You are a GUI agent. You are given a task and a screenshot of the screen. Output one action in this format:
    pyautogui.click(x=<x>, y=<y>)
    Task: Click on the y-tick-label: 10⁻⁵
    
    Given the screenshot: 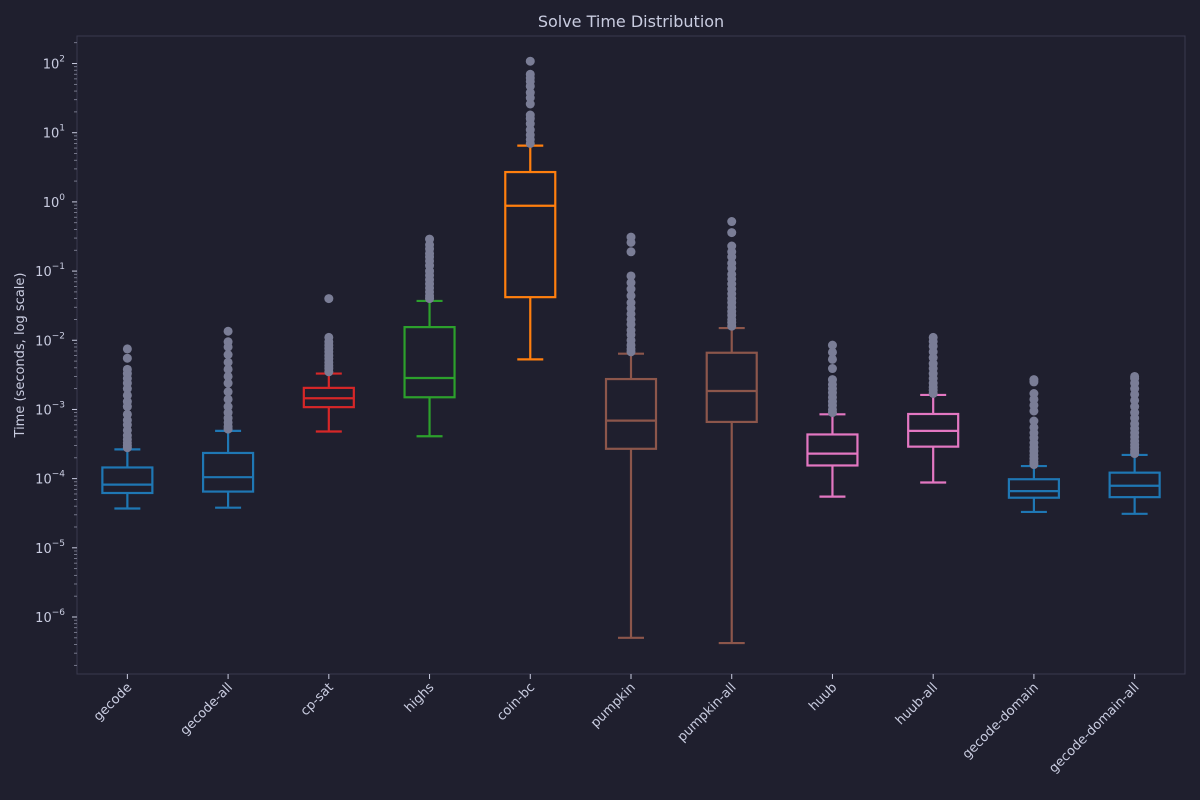 What is the action you would take?
    pyautogui.click(x=50, y=548)
    